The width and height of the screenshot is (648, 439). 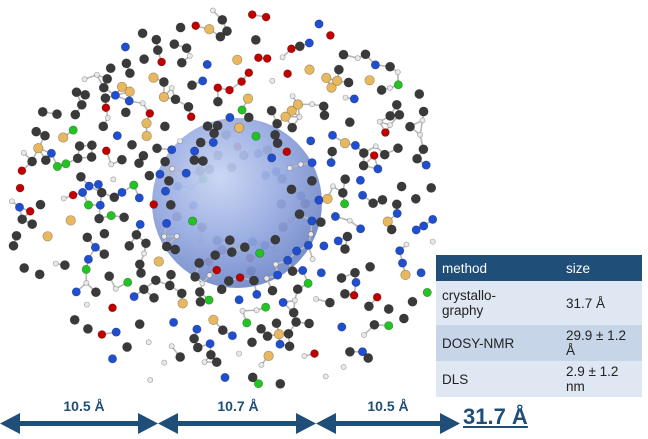 What do you see at coordinates (539, 303) in the screenshot?
I see `table-row: crystallo-graphy 31.7 Å` at bounding box center [539, 303].